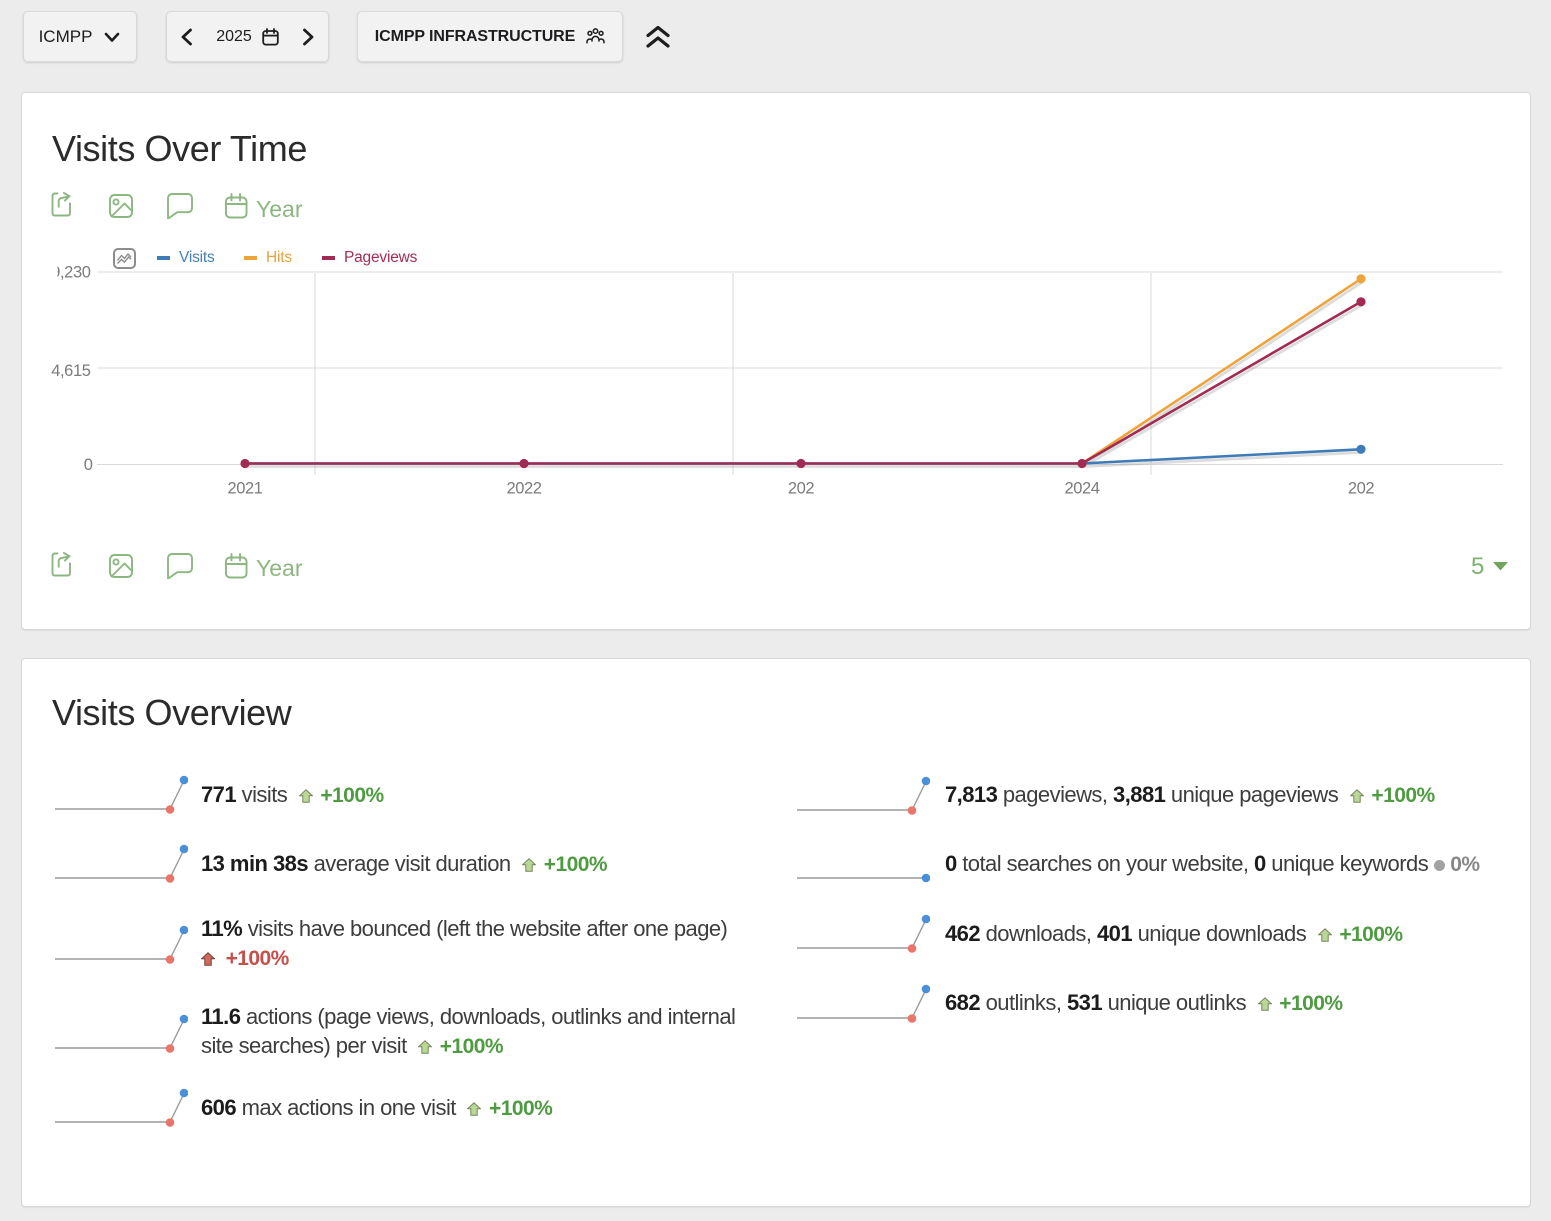  What do you see at coordinates (523, 488) in the screenshot?
I see `svg-text: 2022` at bounding box center [523, 488].